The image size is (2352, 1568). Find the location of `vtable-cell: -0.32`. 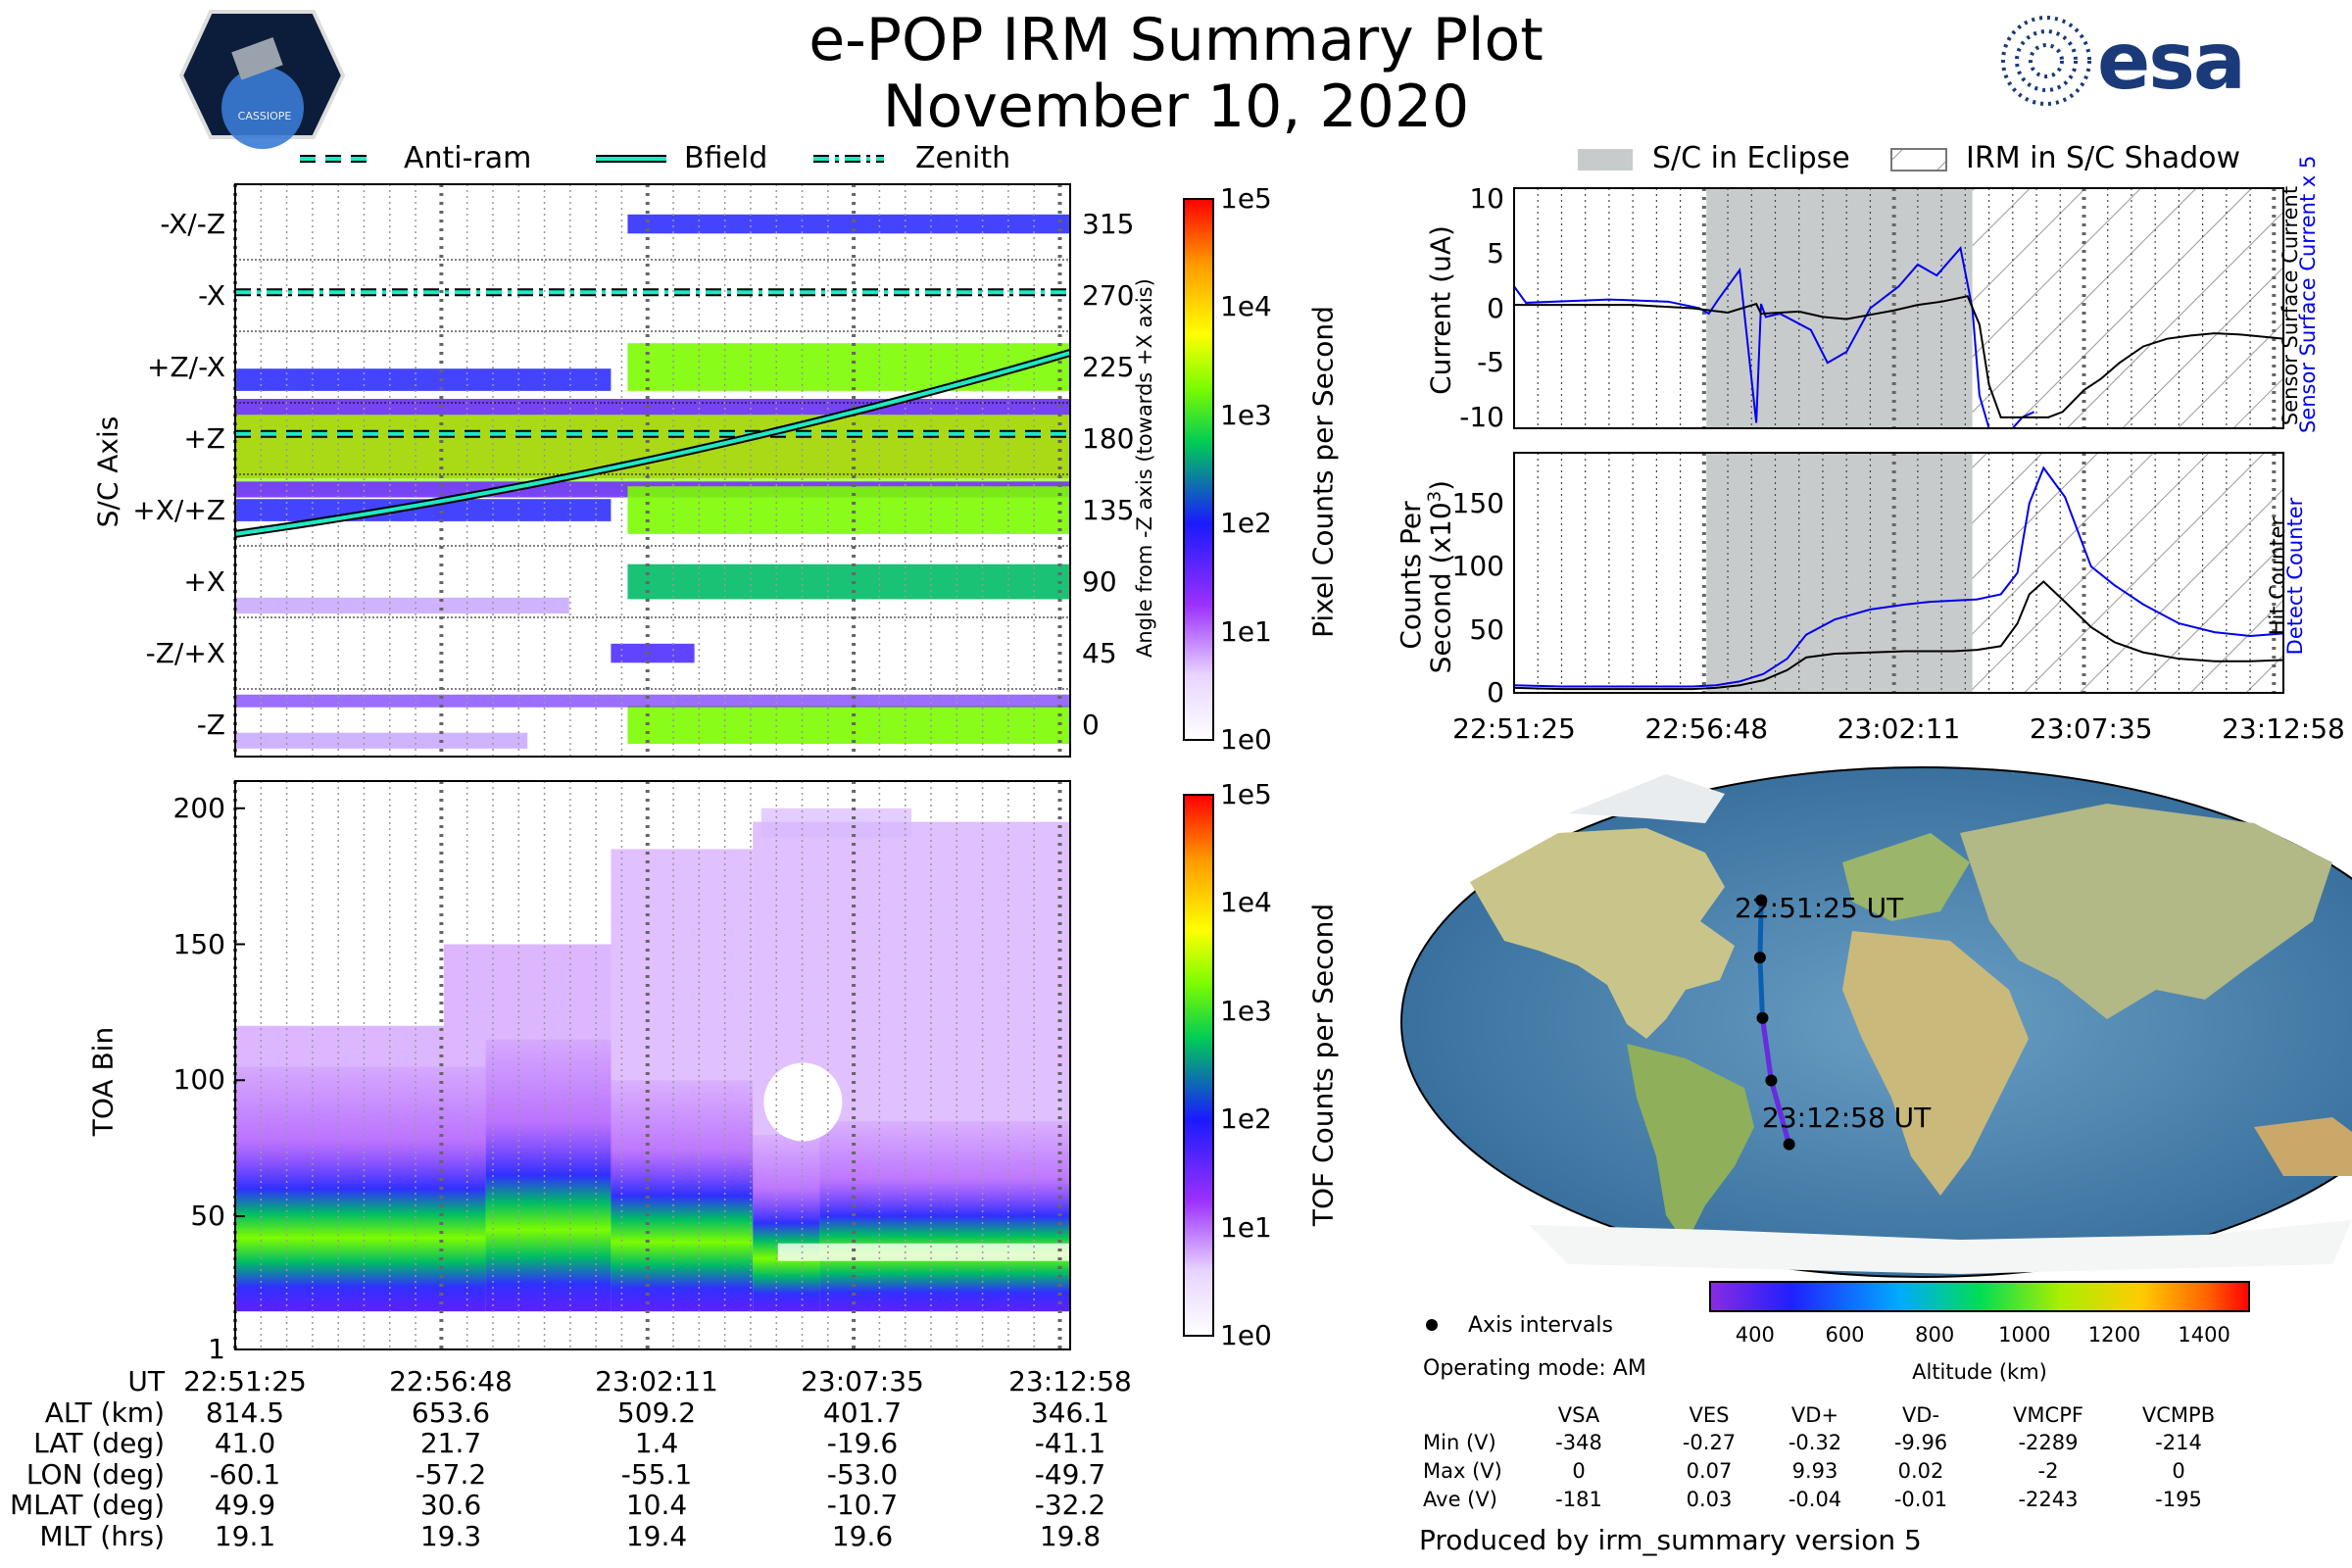

vtable-cell: -0.32 is located at coordinates (1815, 1442).